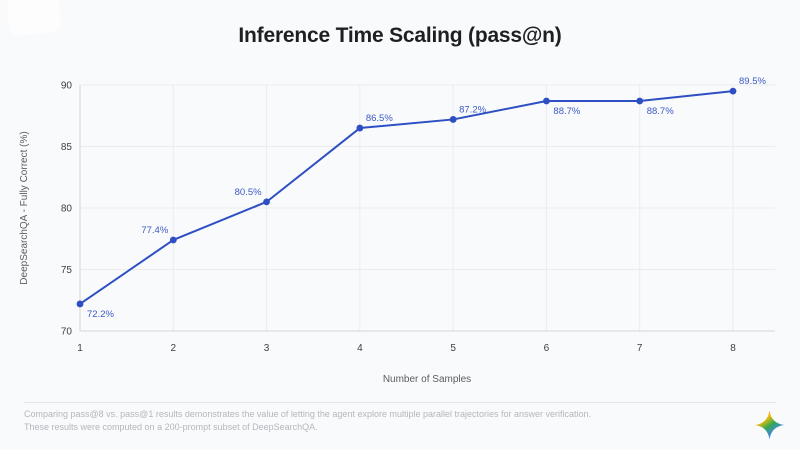  Describe the element at coordinates (752, 81) in the screenshot. I see `data-point-label: 89.5%` at that location.